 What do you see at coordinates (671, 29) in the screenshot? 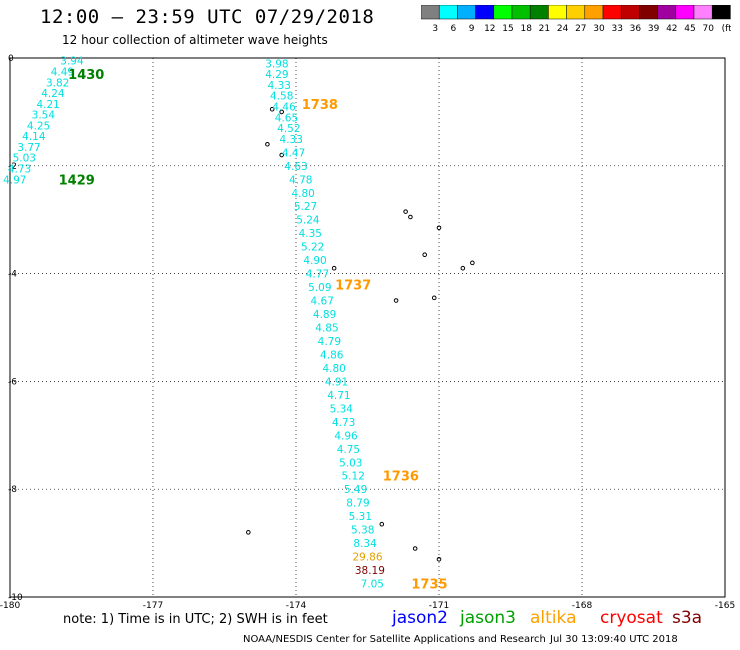
I see `scale-label: 42` at bounding box center [671, 29].